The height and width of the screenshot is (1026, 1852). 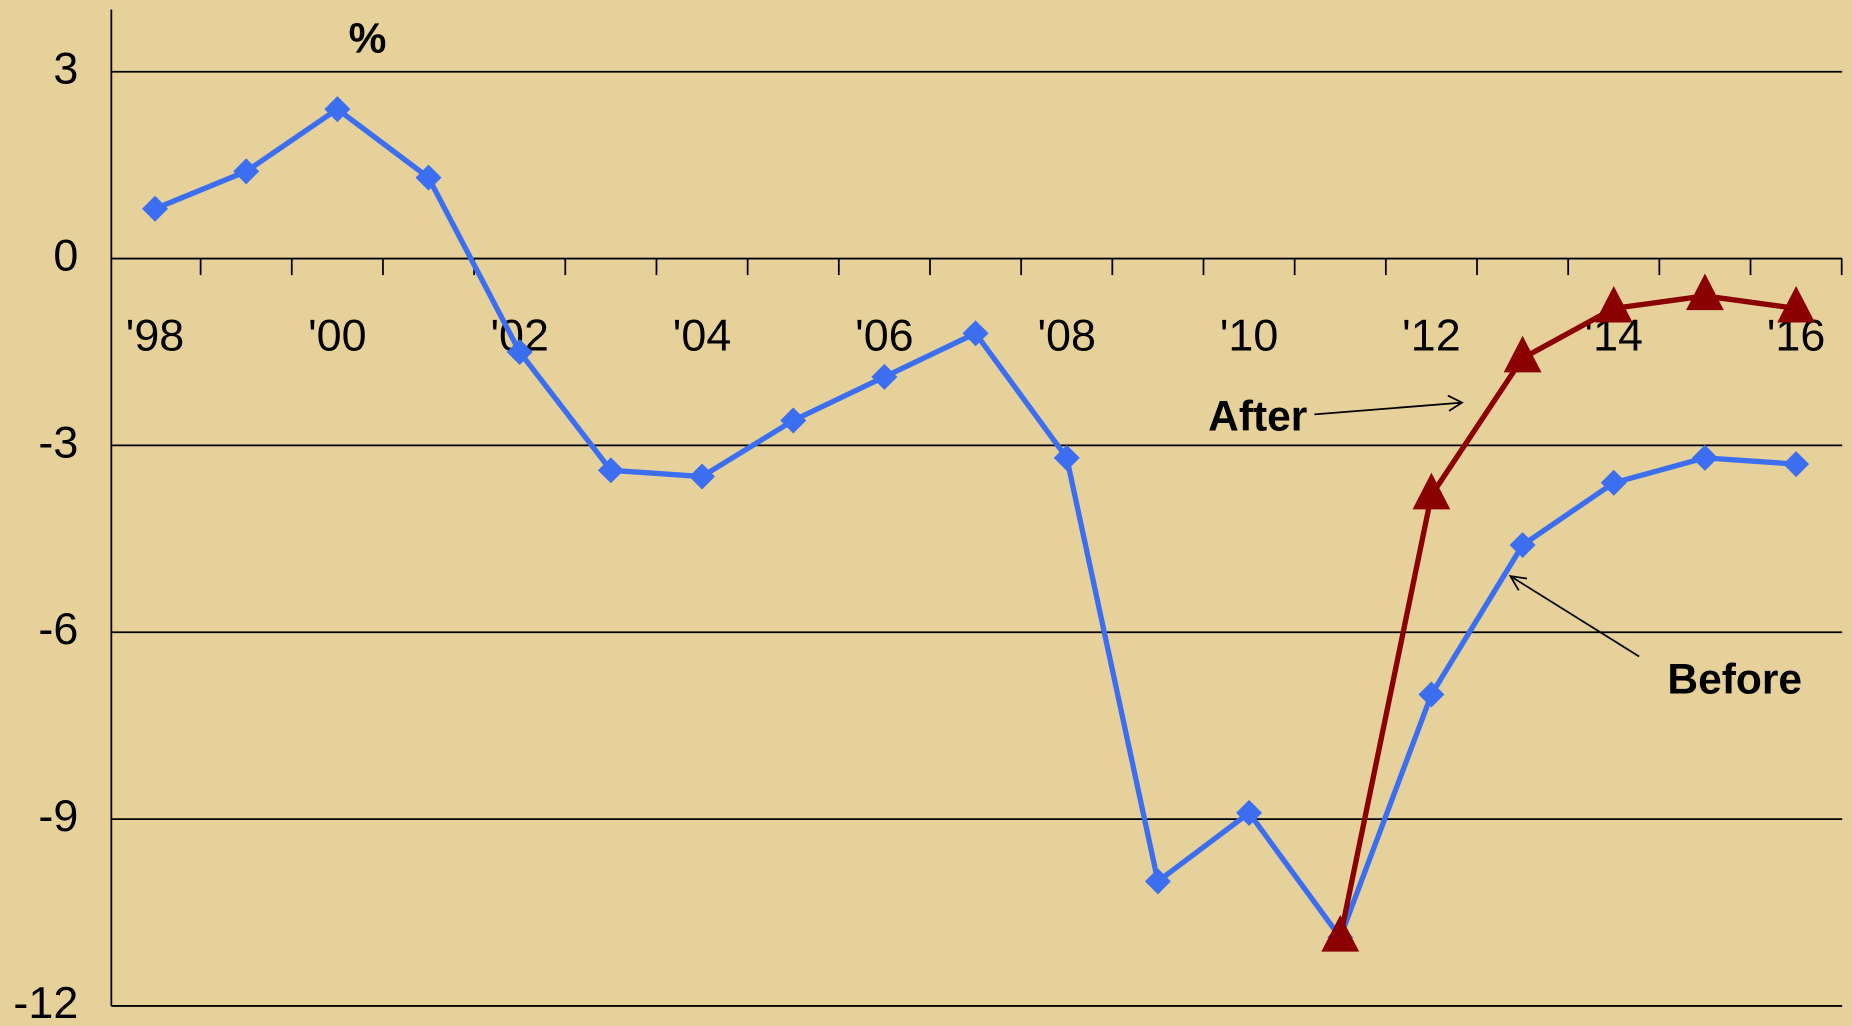 I want to click on after-annotation: After, so click(x=1257, y=416).